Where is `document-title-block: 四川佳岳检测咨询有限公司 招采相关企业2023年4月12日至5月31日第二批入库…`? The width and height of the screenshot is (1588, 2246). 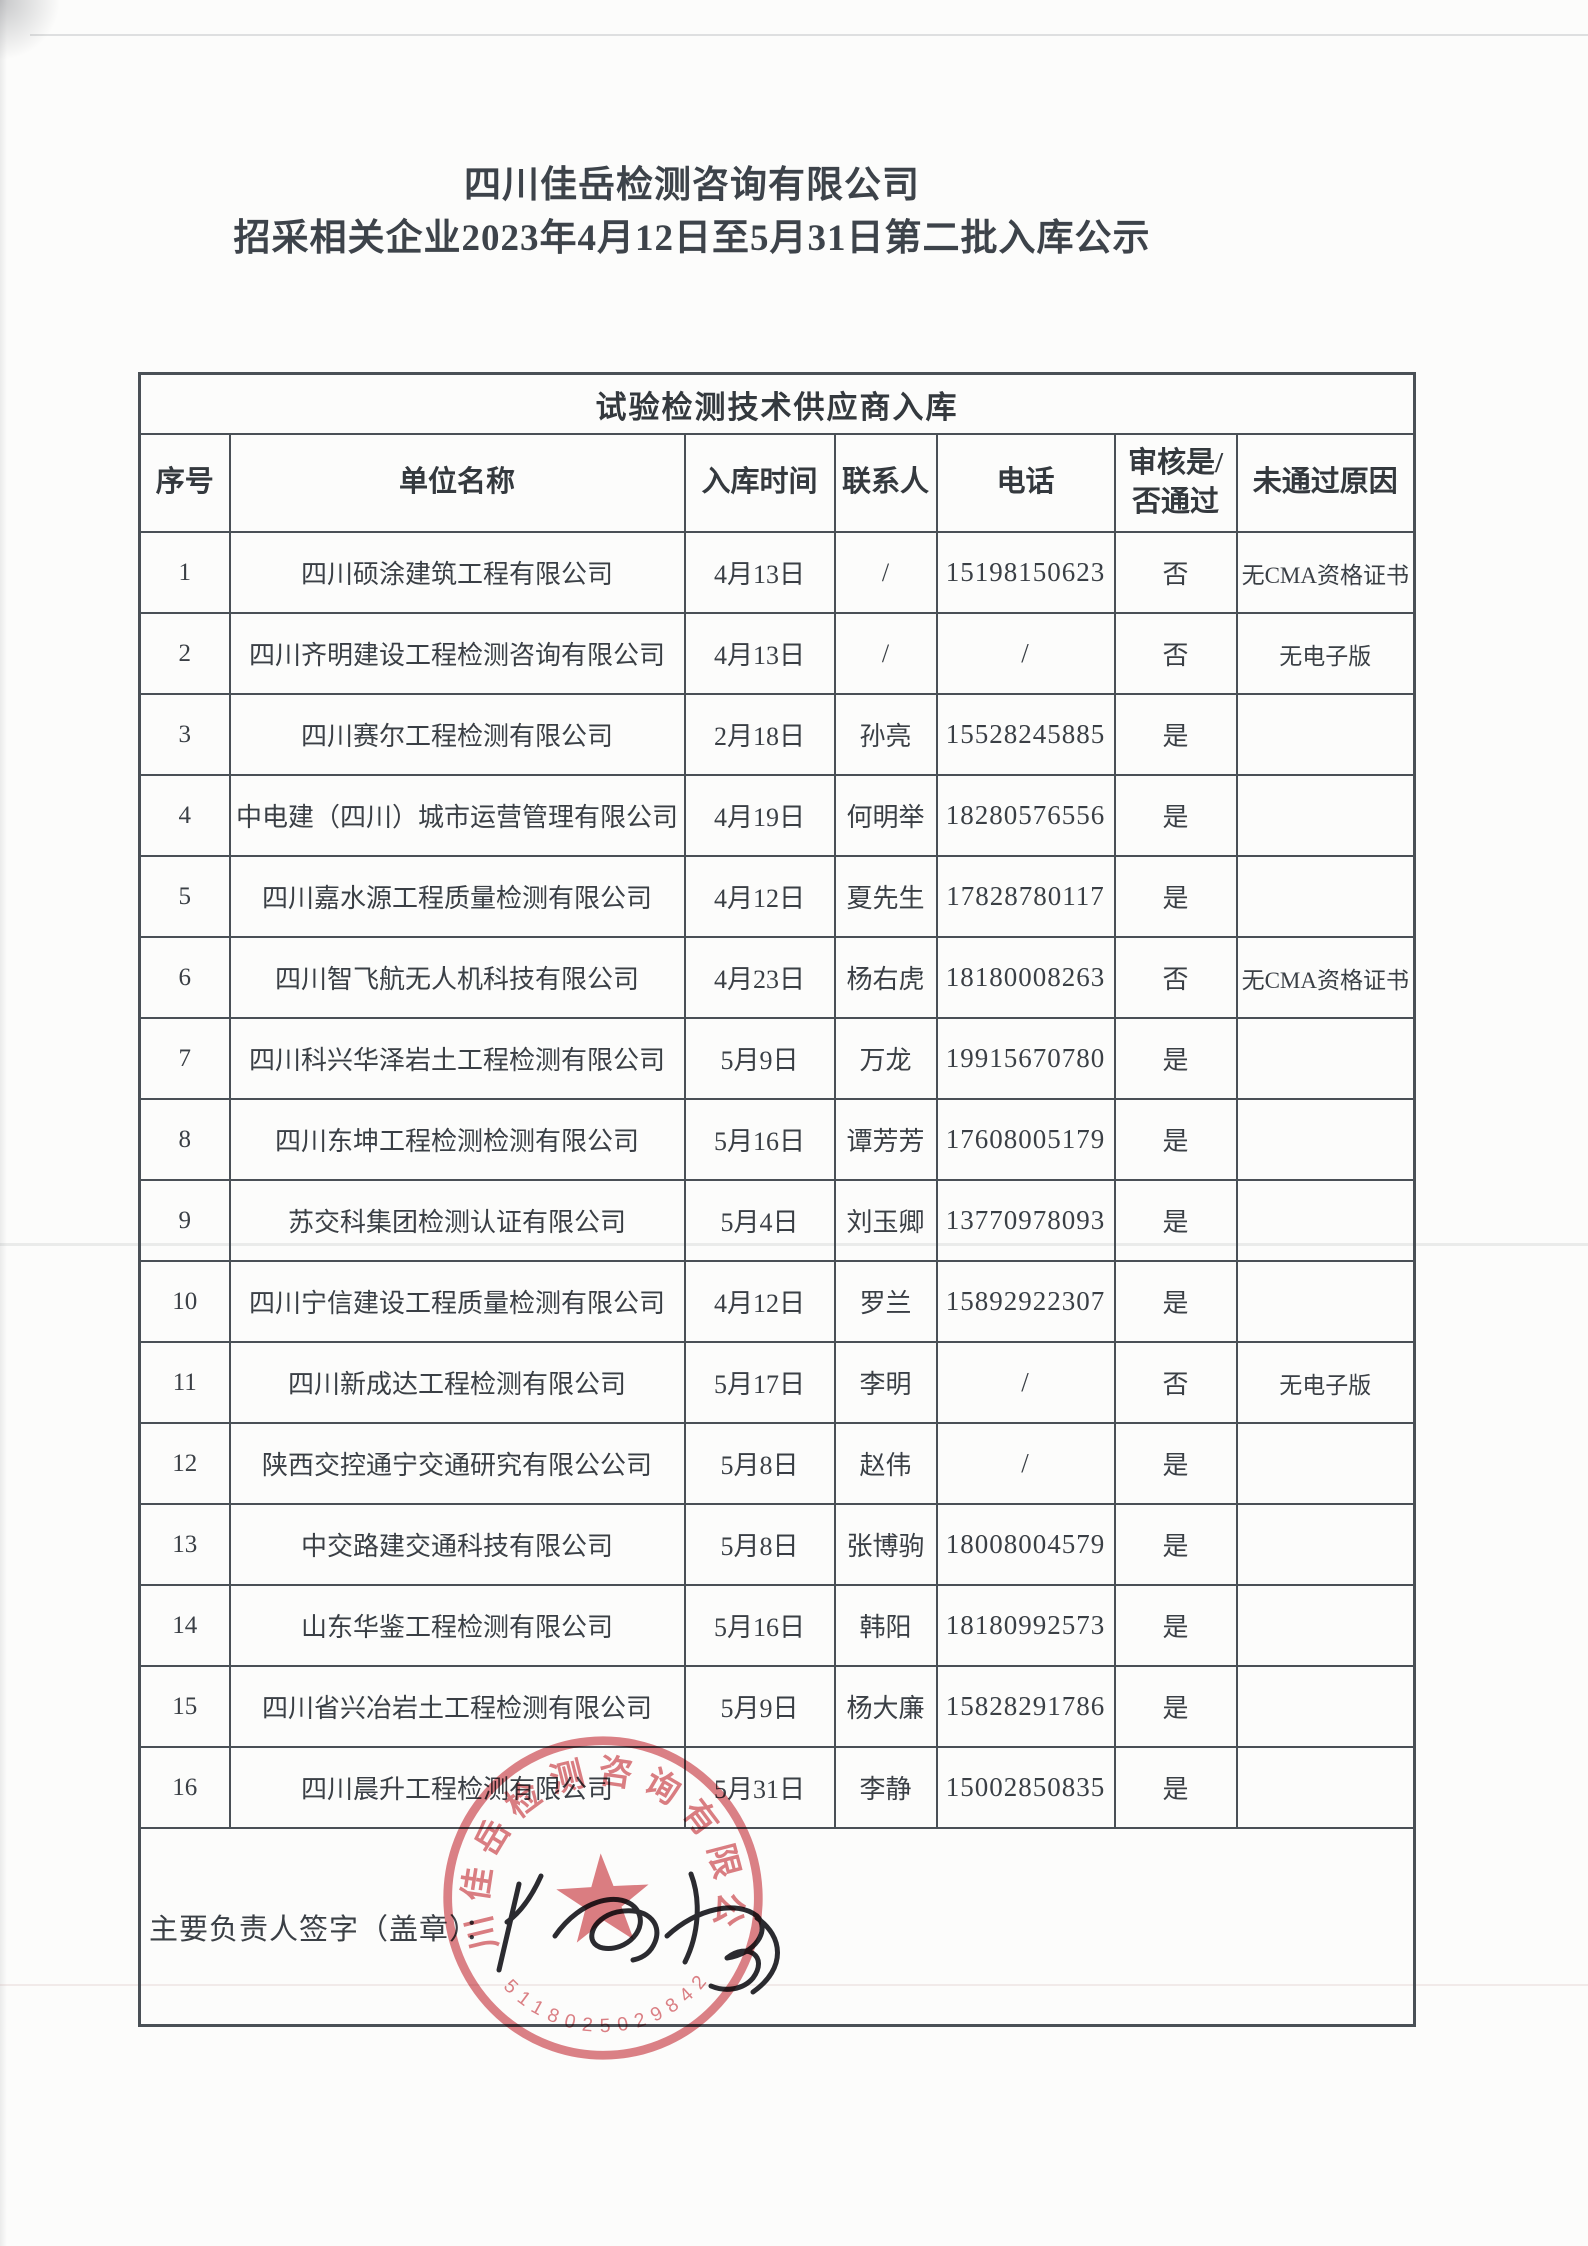 document-title-block: 四川佳岳检测咨询有限公司 招采相关企业2023年4月12日至5月31日第二批入库… is located at coordinates (743, 213).